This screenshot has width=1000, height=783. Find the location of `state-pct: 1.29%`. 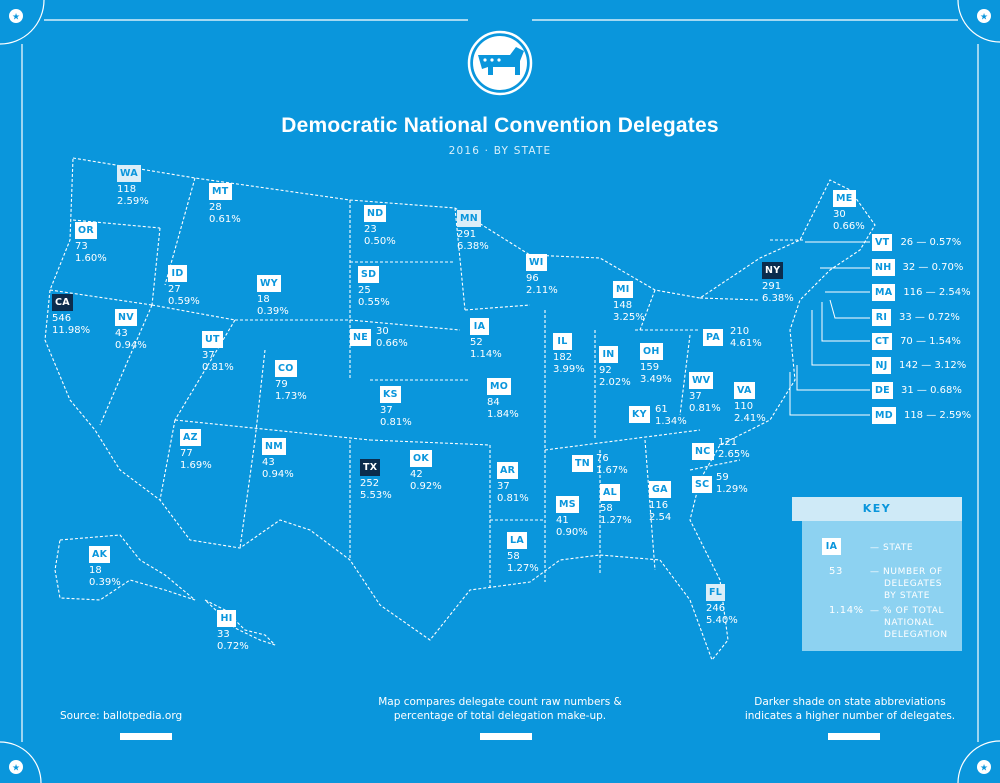

state-pct: 1.29% is located at coordinates (732, 489).